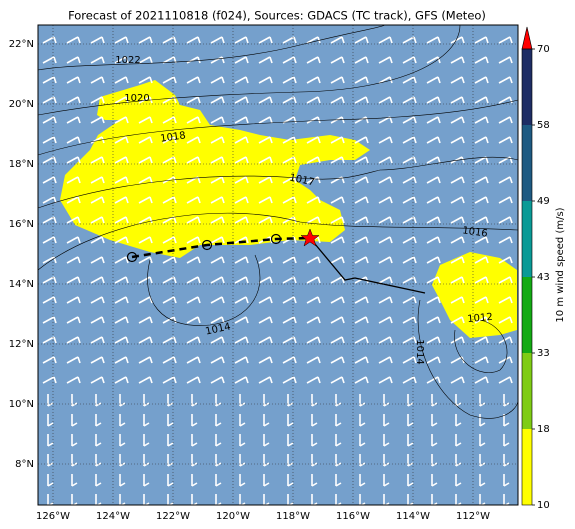 Image resolution: width=575 pixels, height=529 pixels. Describe the element at coordinates (204, 248) in the screenshot. I see `track-points` at that location.